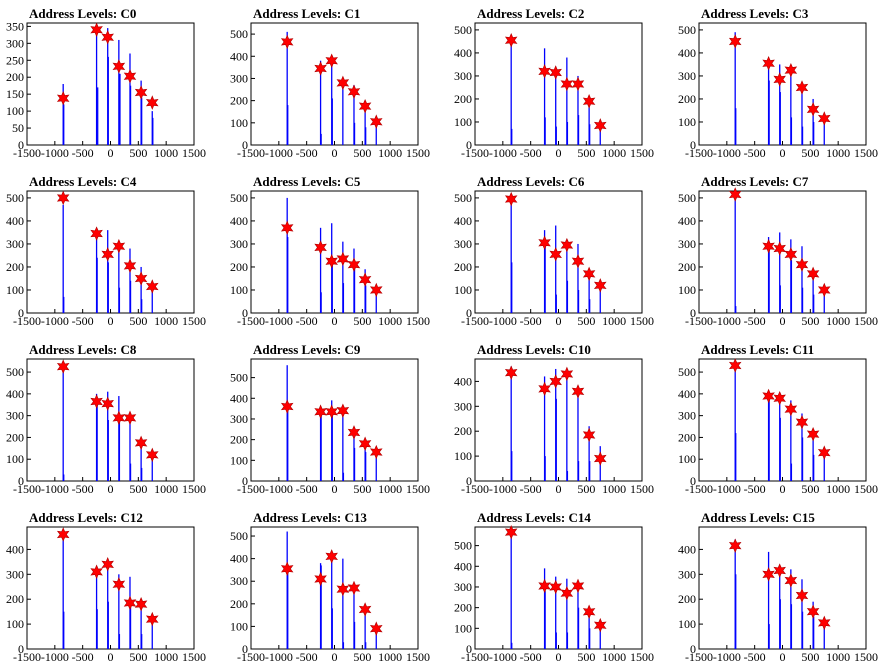 This screenshot has width=896, height=672. I want to click on x-tick-label: 1500, so click(866, 657).